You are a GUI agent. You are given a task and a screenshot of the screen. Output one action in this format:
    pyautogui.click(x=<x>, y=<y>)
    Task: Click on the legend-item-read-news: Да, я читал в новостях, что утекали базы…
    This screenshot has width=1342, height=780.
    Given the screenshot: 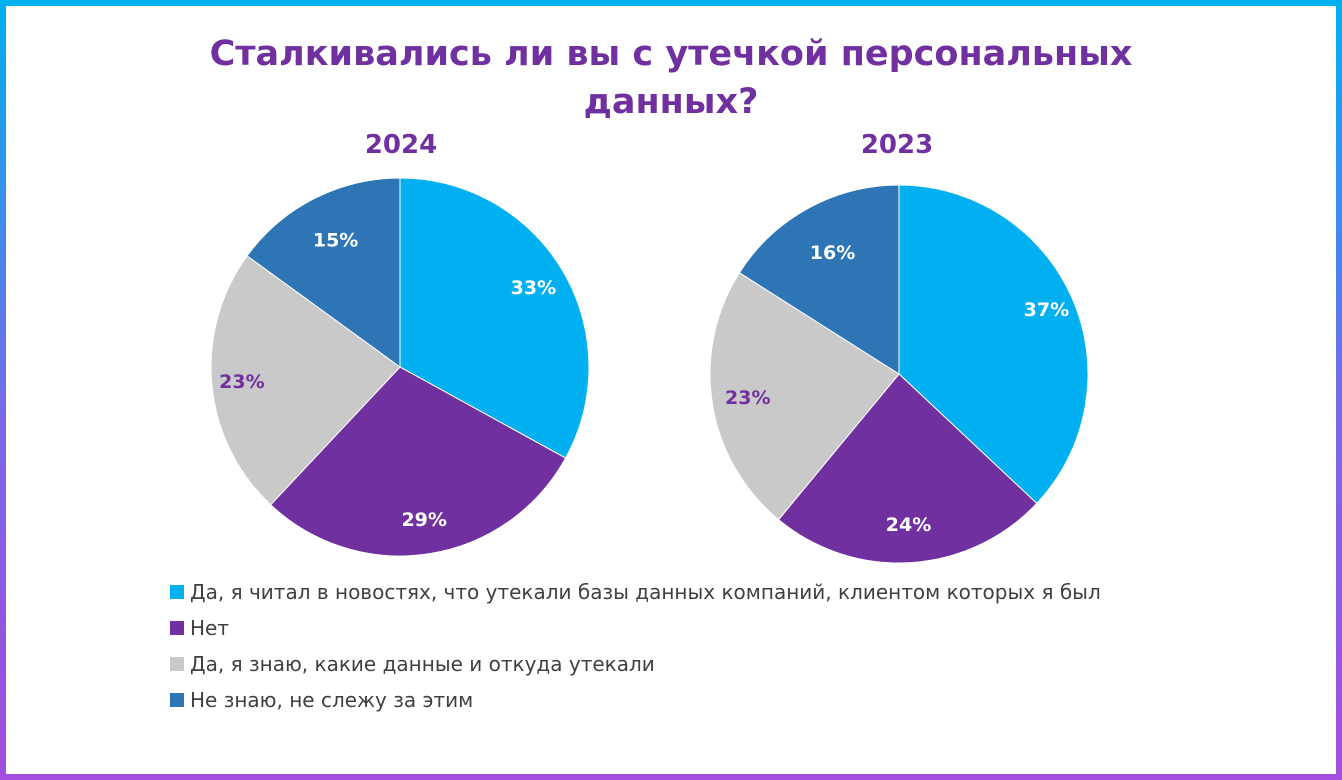 What is the action you would take?
    pyautogui.click(x=635, y=592)
    